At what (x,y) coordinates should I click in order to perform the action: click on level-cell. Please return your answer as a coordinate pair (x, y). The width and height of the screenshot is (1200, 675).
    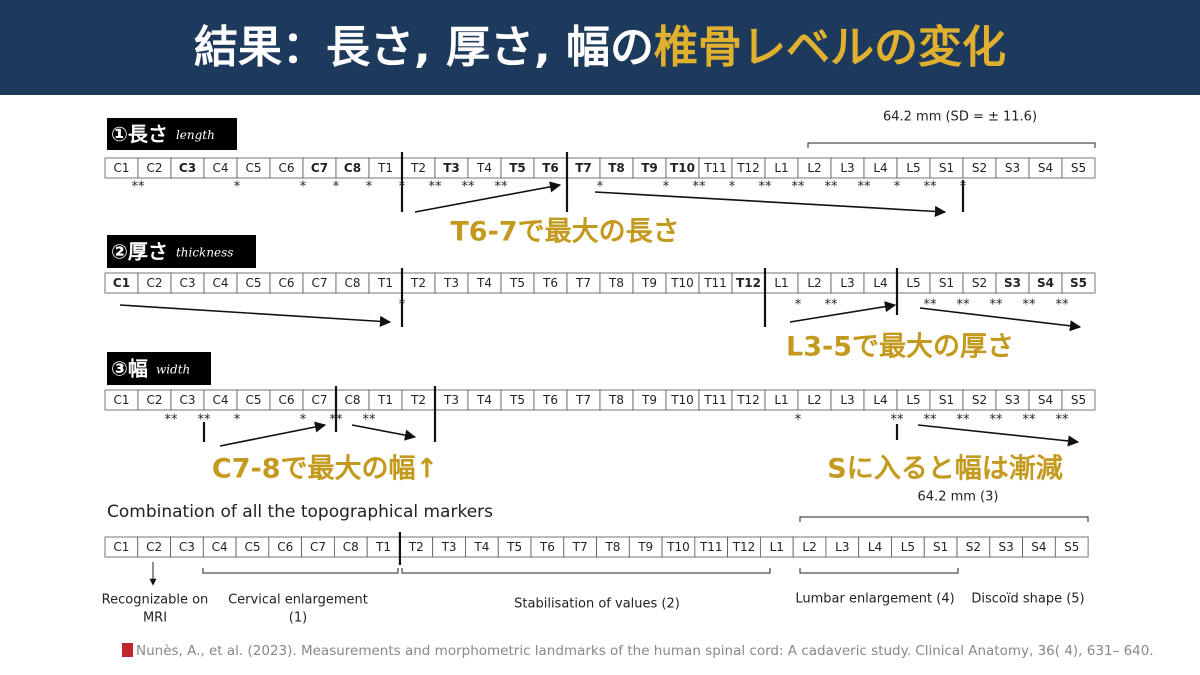
    Looking at the image, I should click on (1078, 168).